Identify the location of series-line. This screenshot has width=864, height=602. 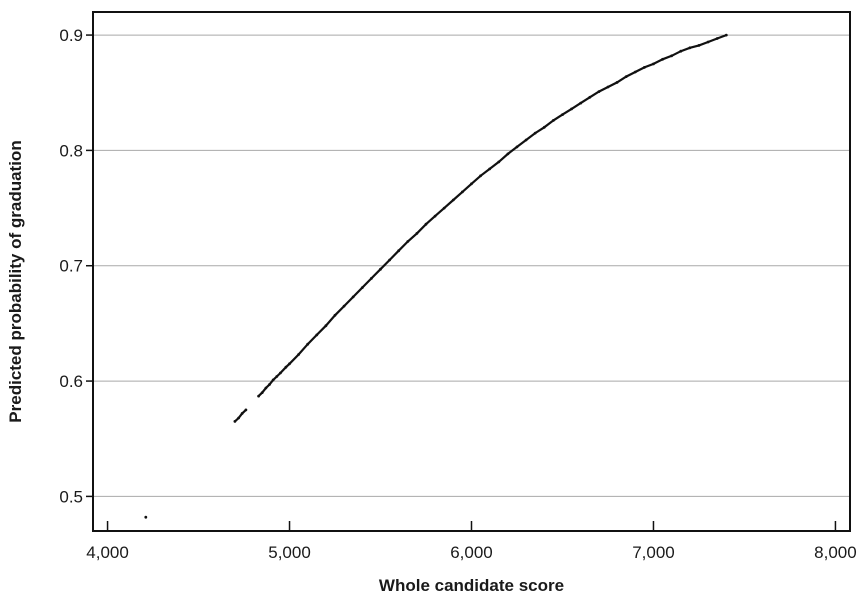
(240, 416).